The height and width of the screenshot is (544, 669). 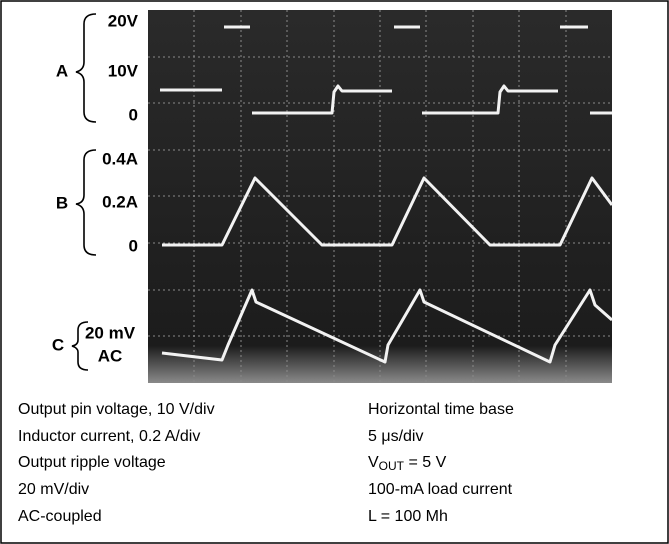 I want to click on caption-line: Output pin voltage, 10 V/div, so click(x=116, y=409).